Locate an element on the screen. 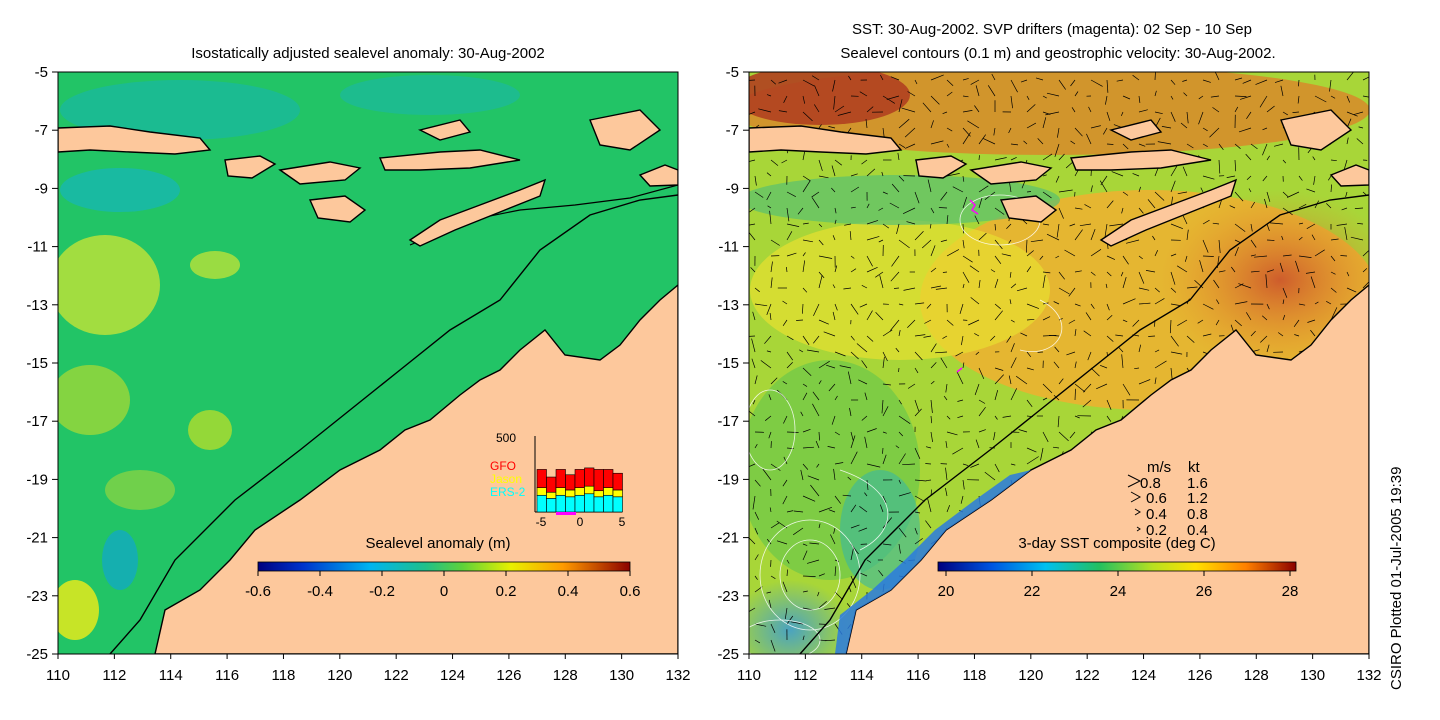 This screenshot has width=1440, height=720. inset-bars is located at coordinates (579, 490).